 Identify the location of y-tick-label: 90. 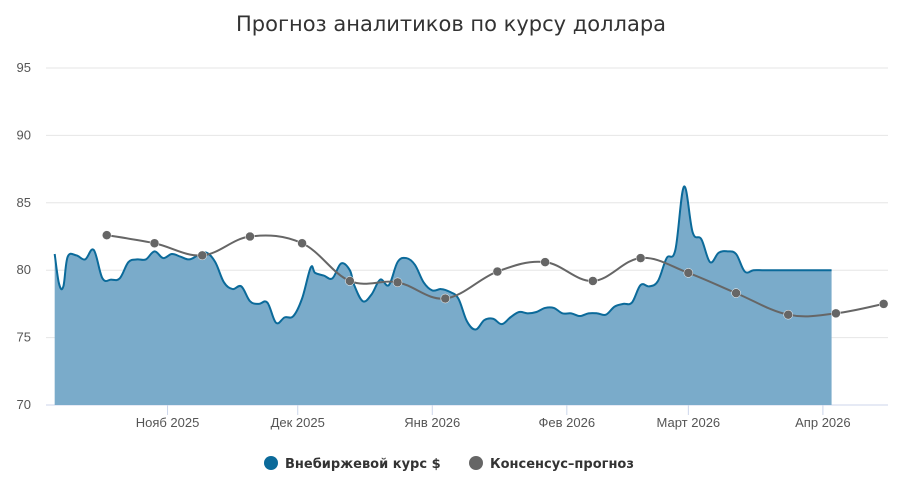
(24, 134).